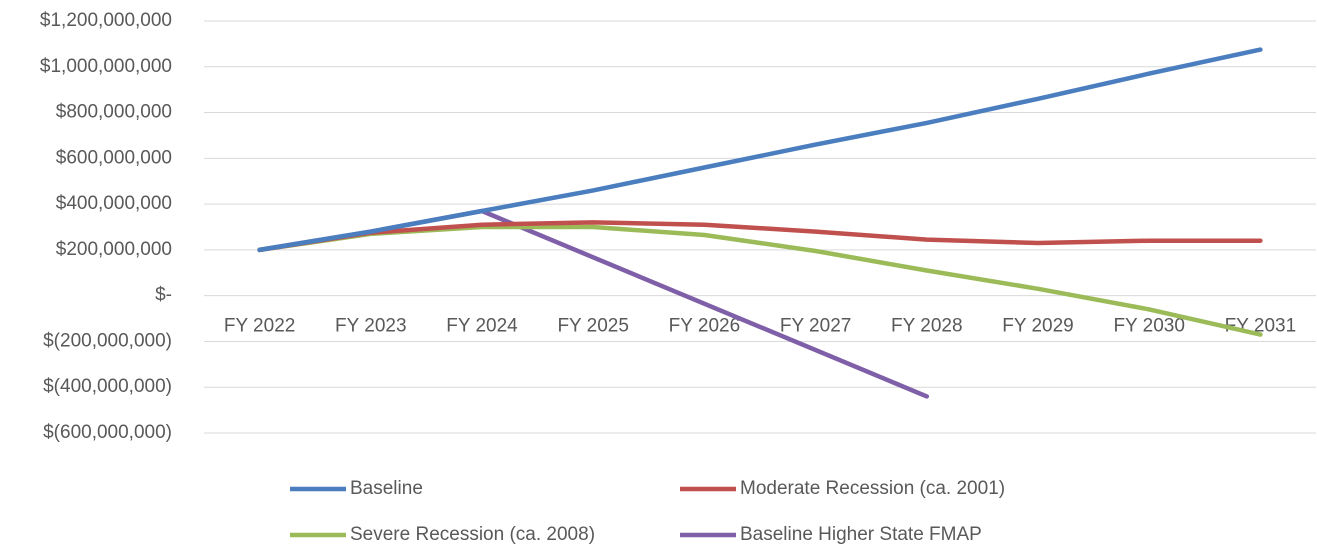 This screenshot has width=1317, height=549. I want to click on x-tick-label: FY 2026, so click(704, 326).